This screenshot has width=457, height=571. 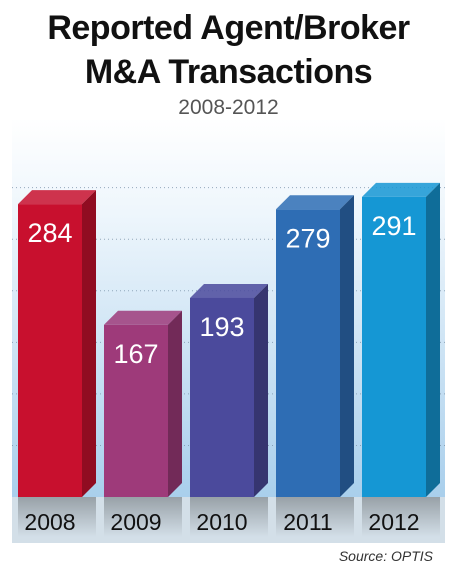 I want to click on x-tick-label: 2009, so click(x=135, y=522).